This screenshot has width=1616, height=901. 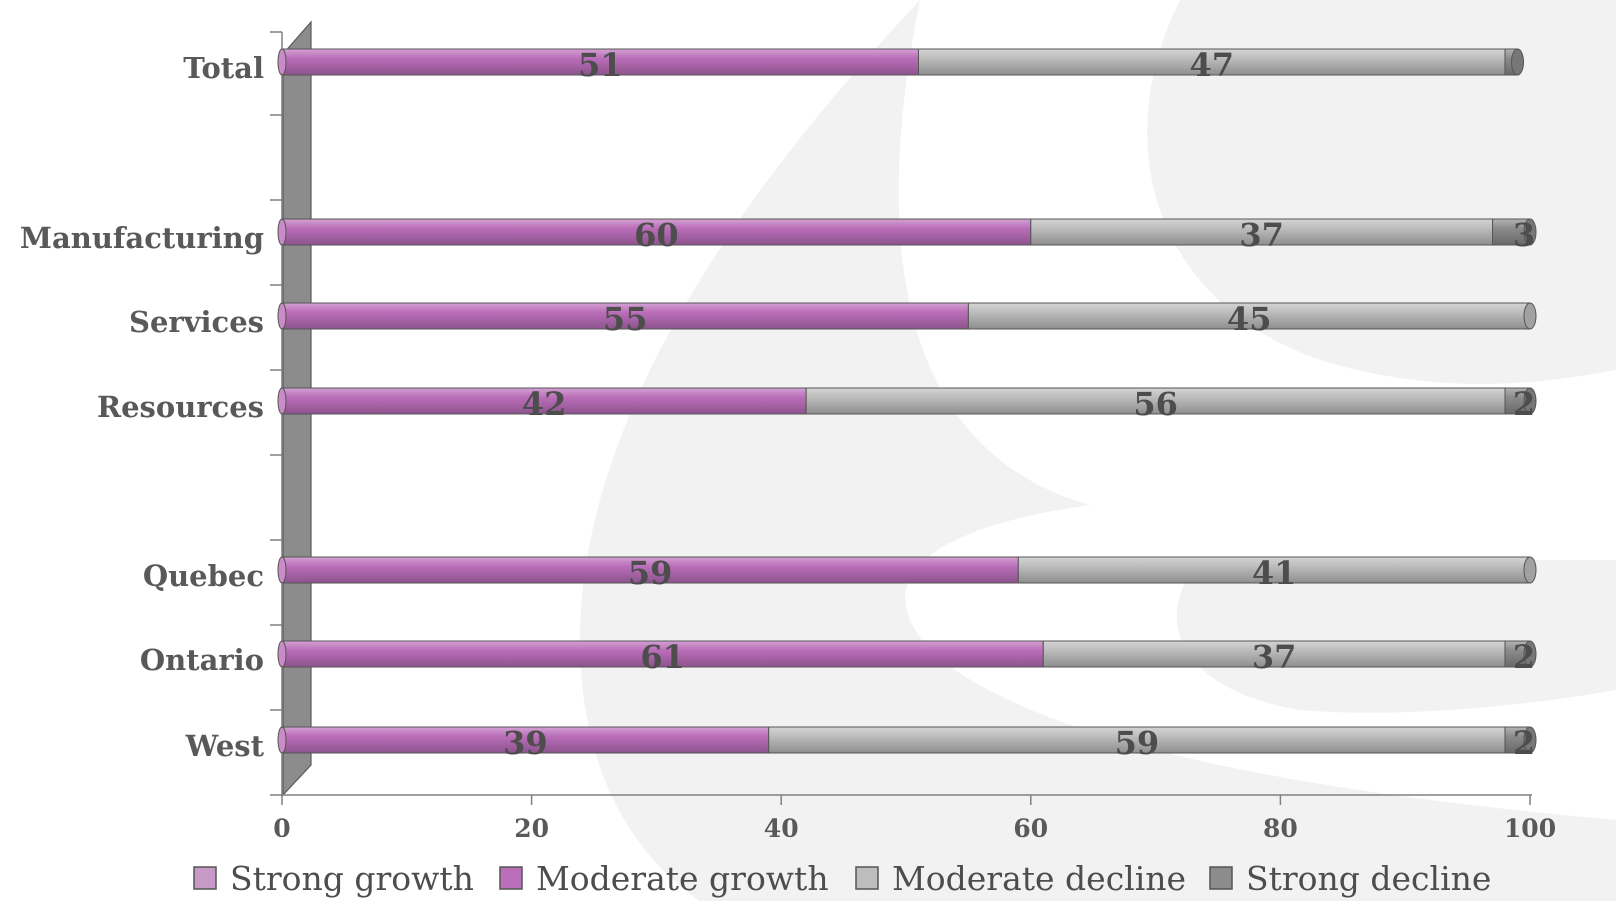 What do you see at coordinates (511, 878) in the screenshot?
I see `legend-swatch-moderate-growth` at bounding box center [511, 878].